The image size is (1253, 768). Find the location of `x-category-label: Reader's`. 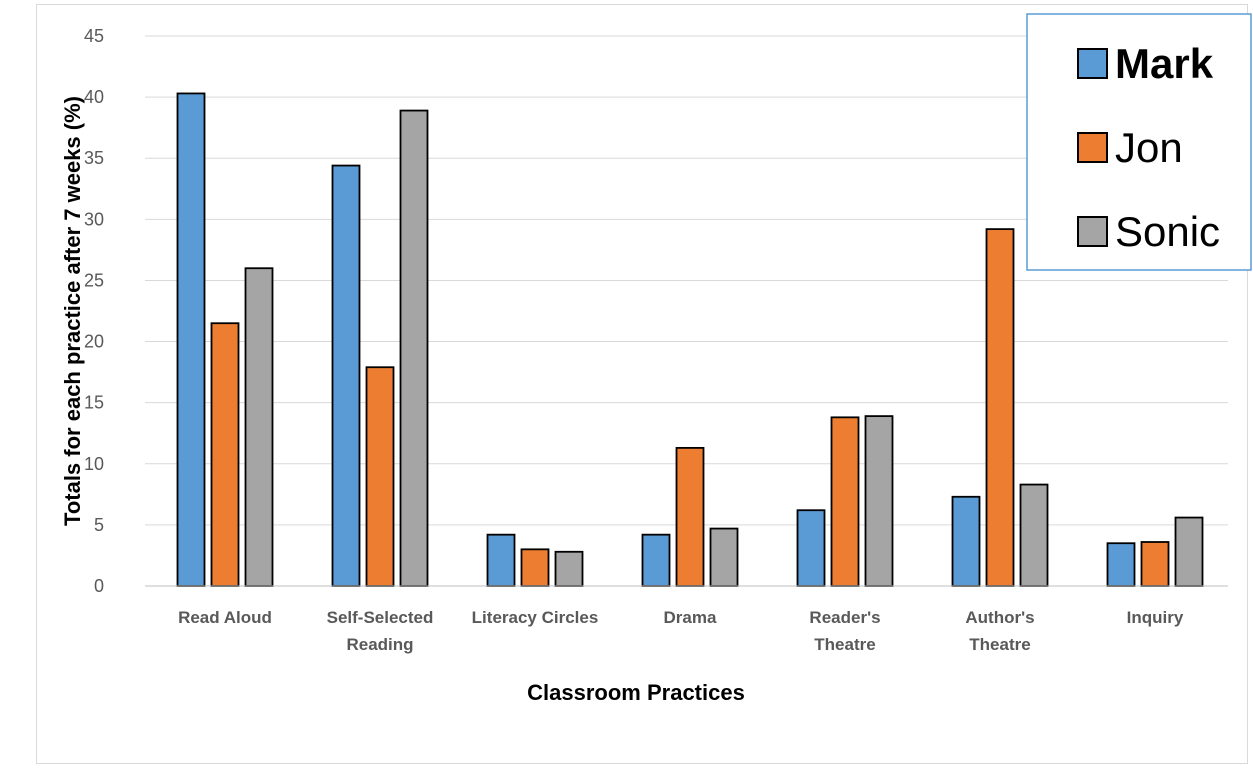

x-category-label: Reader's is located at coordinates (844, 617).